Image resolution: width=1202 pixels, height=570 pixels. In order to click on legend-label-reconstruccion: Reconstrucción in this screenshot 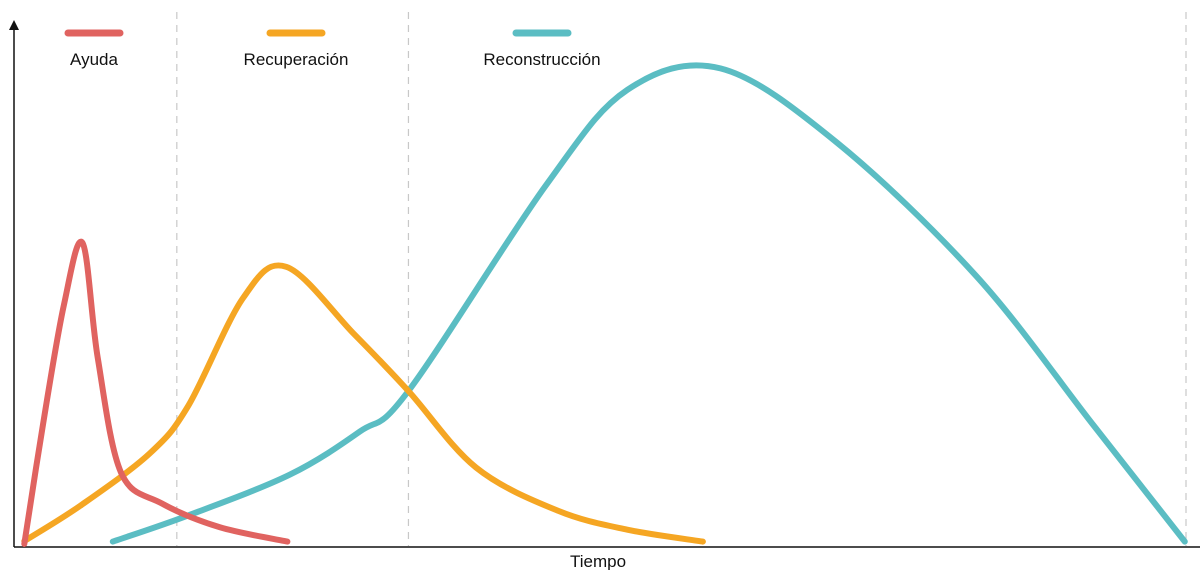, I will do `click(541, 59)`.